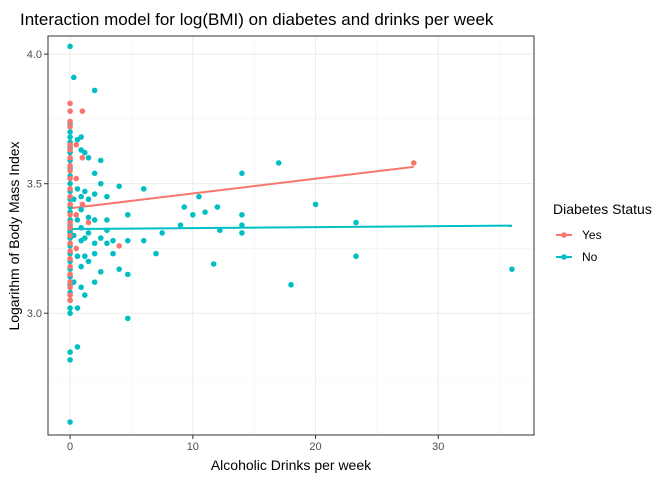 The height and width of the screenshot is (480, 672). I want to click on y-tick-label: 3.5, so click(34, 185).